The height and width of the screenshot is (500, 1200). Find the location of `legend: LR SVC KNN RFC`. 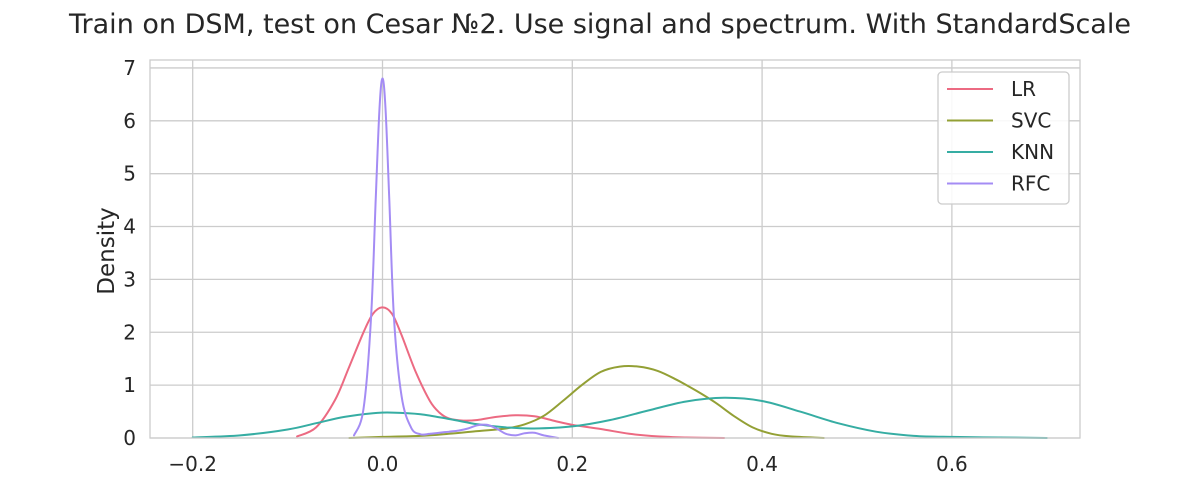

legend: LR SVC KNN RFC is located at coordinates (1003, 138).